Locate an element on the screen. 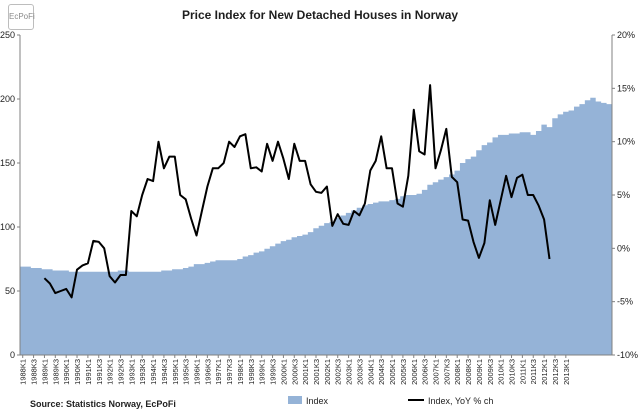 The image size is (640, 418). x-tick-label: 1989K1 is located at coordinates (44, 372).